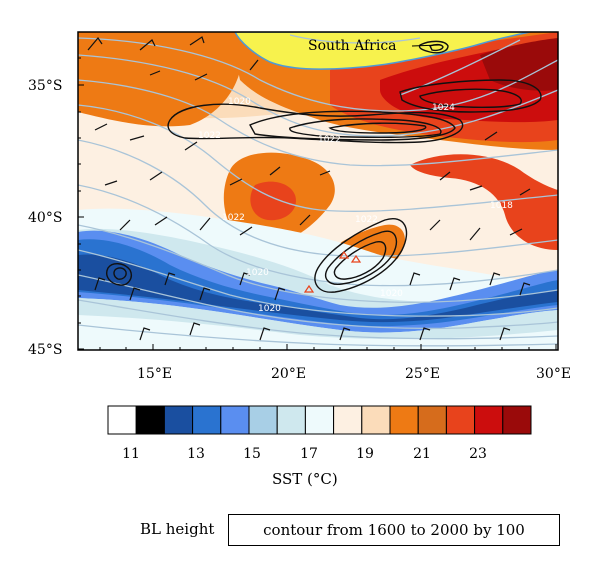 The height and width of the screenshot is (568, 600). I want to click on colorbar-tick-label: 17, so click(309, 454).